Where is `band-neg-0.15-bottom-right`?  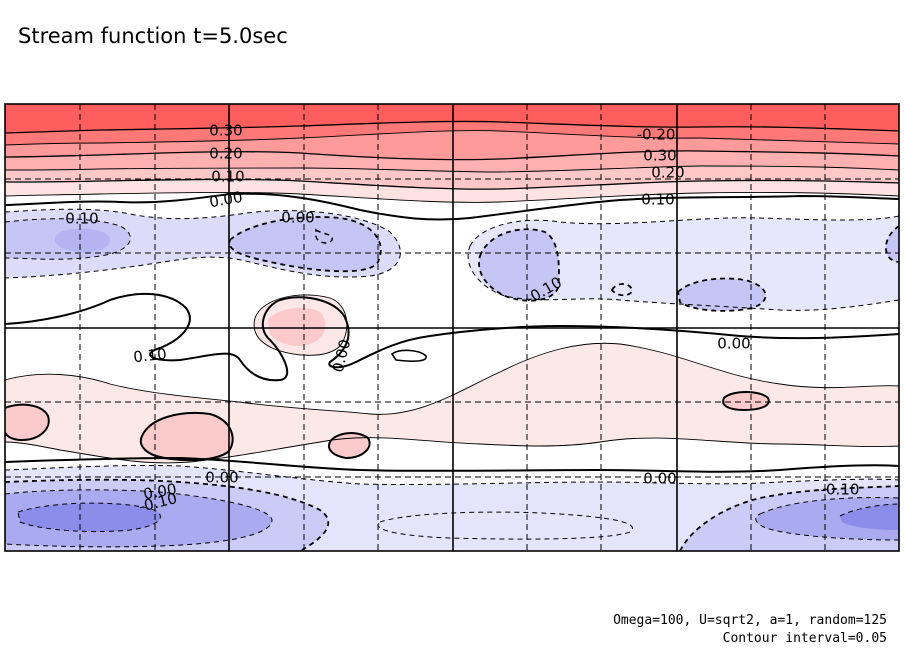 band-neg-0.15-bottom-right is located at coordinates (827, 518).